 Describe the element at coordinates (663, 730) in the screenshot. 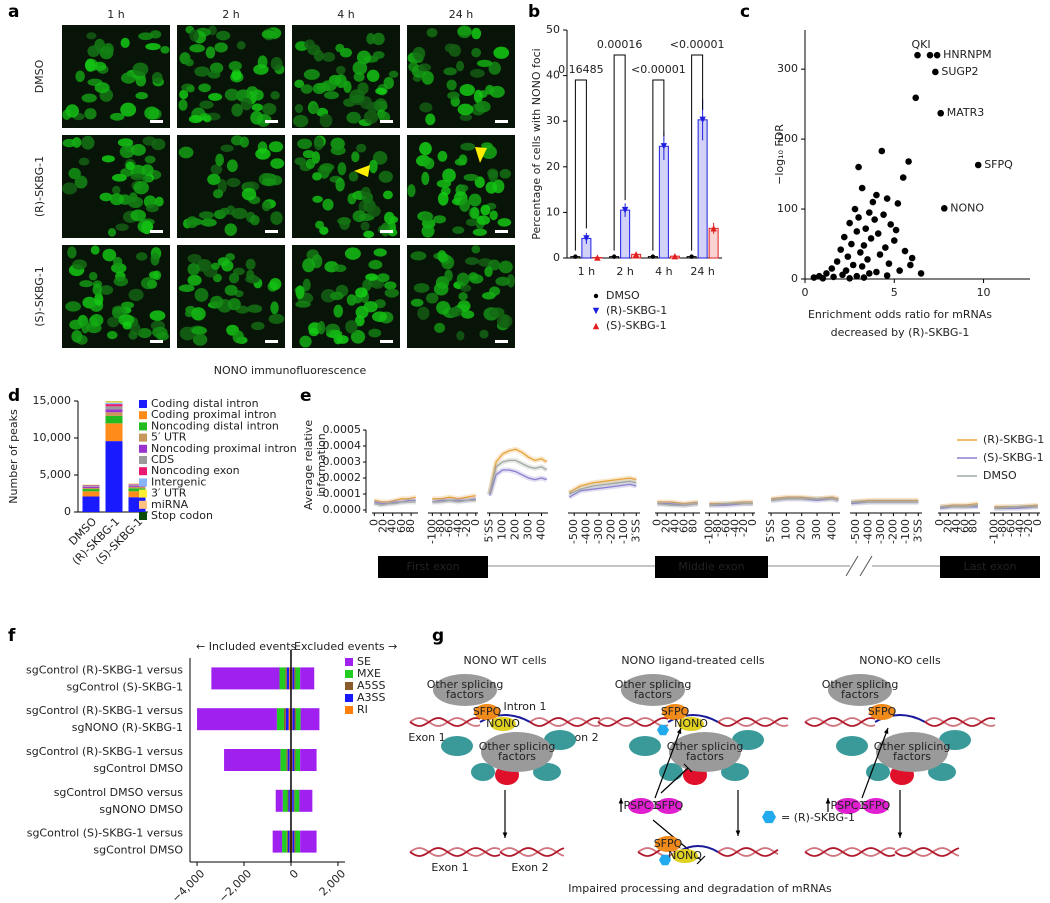

I see `ligand` at that location.